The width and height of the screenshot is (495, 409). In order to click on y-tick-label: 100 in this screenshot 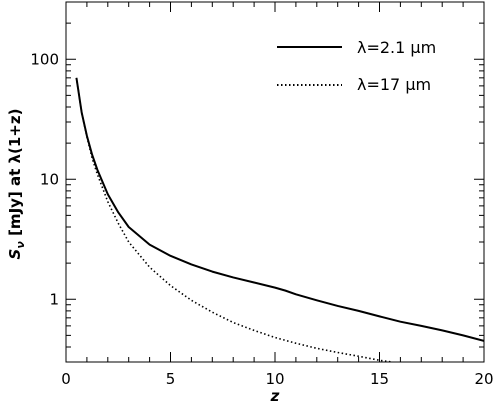, I will do `click(44, 59)`.